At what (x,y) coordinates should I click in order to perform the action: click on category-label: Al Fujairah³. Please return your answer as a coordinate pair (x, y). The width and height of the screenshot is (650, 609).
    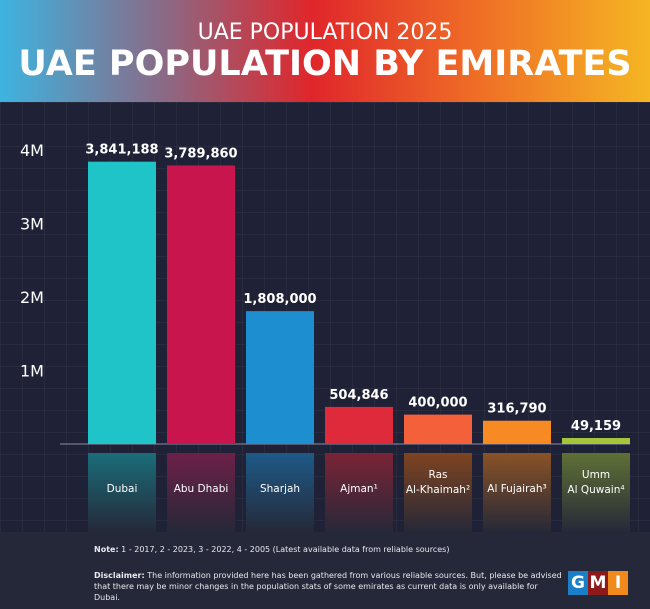
    Looking at the image, I should click on (516, 489).